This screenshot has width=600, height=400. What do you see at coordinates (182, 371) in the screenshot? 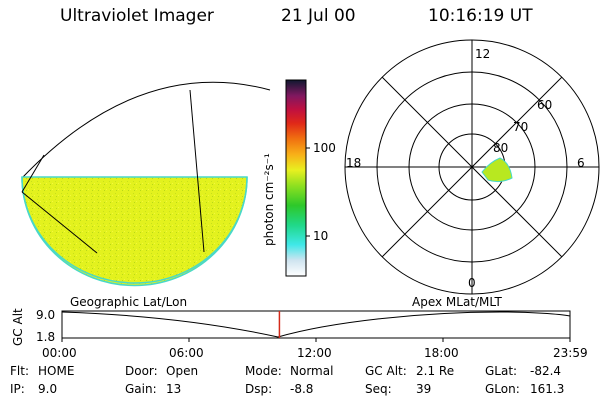
I see `door-value: Open` at bounding box center [182, 371].